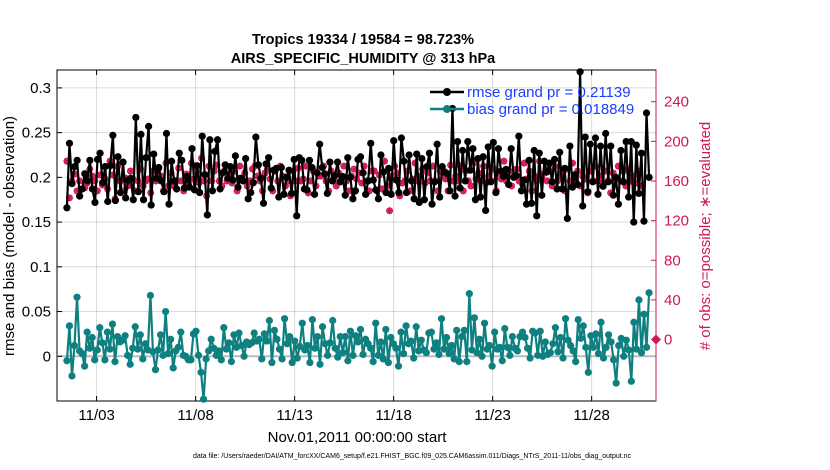 The height and width of the screenshot is (470, 830). Describe the element at coordinates (36, 133) in the screenshot. I see `y-left-tick-label: 0.25` at that location.